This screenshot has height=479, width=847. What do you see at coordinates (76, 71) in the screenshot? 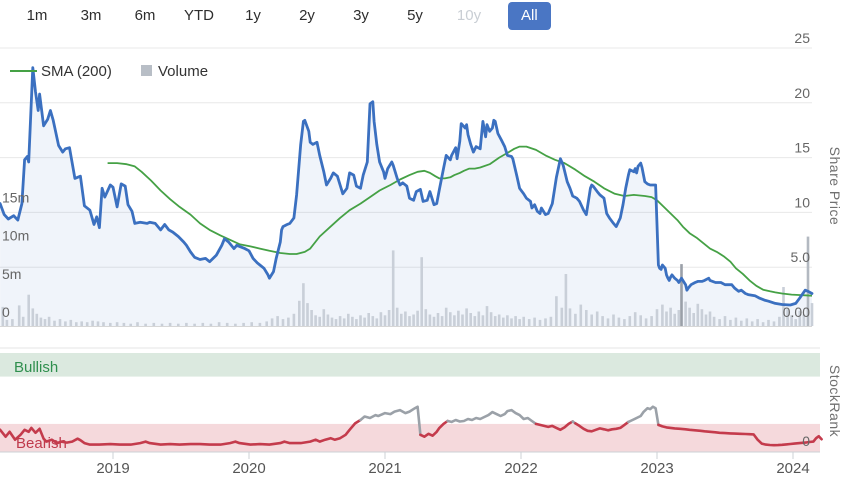
I see `sma-legend-label: SMA (200)` at bounding box center [76, 71].